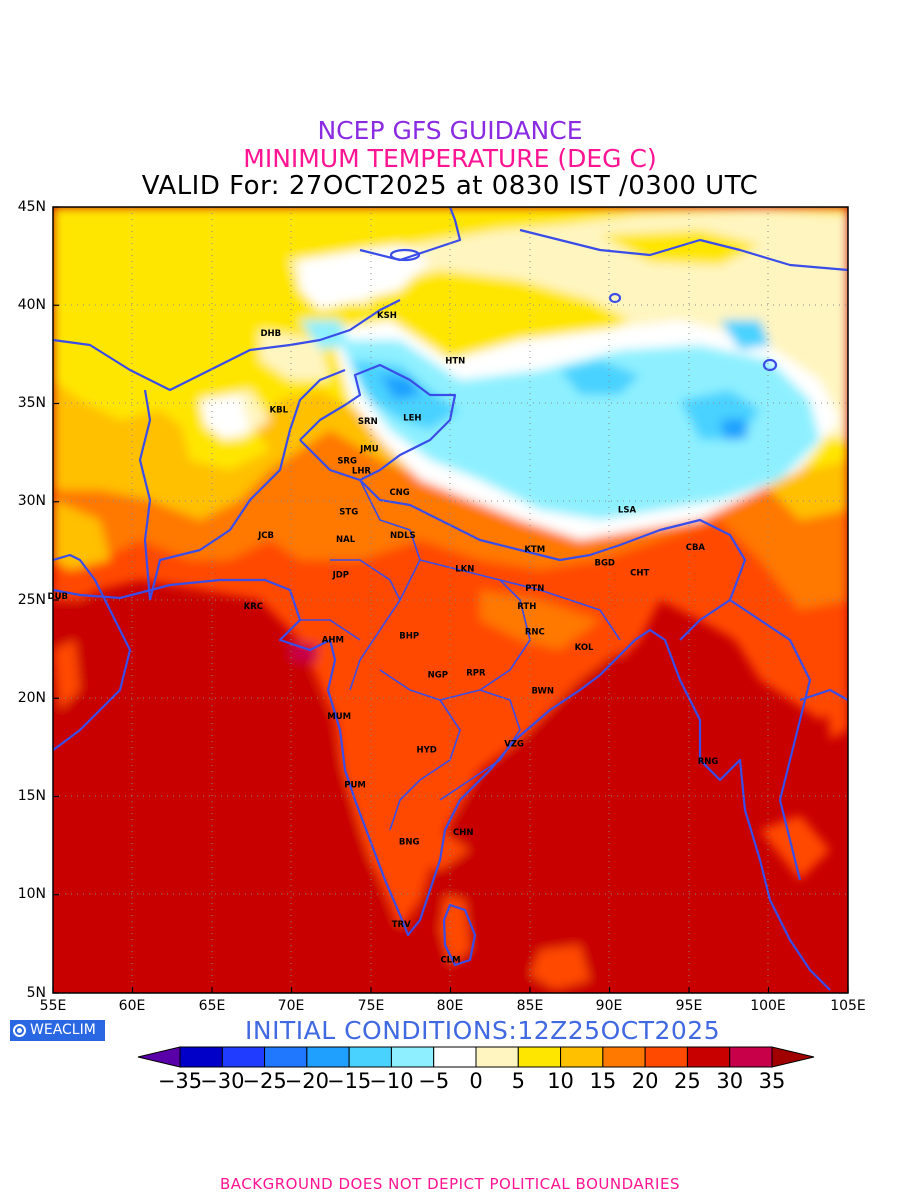 This screenshot has width=900, height=1200. What do you see at coordinates (542, 691) in the screenshot?
I see `city-label: BWN` at bounding box center [542, 691].